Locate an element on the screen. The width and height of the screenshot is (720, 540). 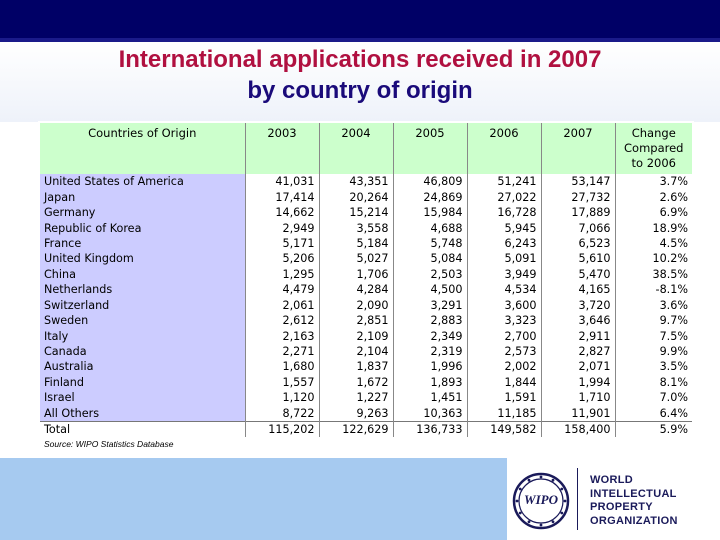
value-cell: 1,844 is located at coordinates (503, 382).